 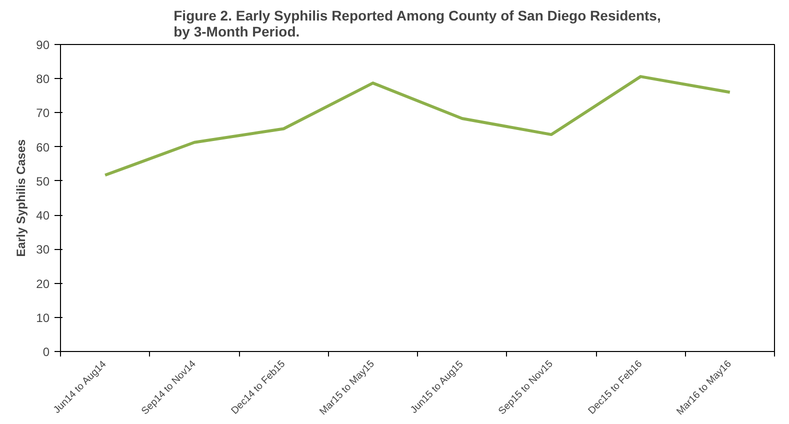 What do you see at coordinates (46, 352) in the screenshot?
I see `y-tick-label: 0` at bounding box center [46, 352].